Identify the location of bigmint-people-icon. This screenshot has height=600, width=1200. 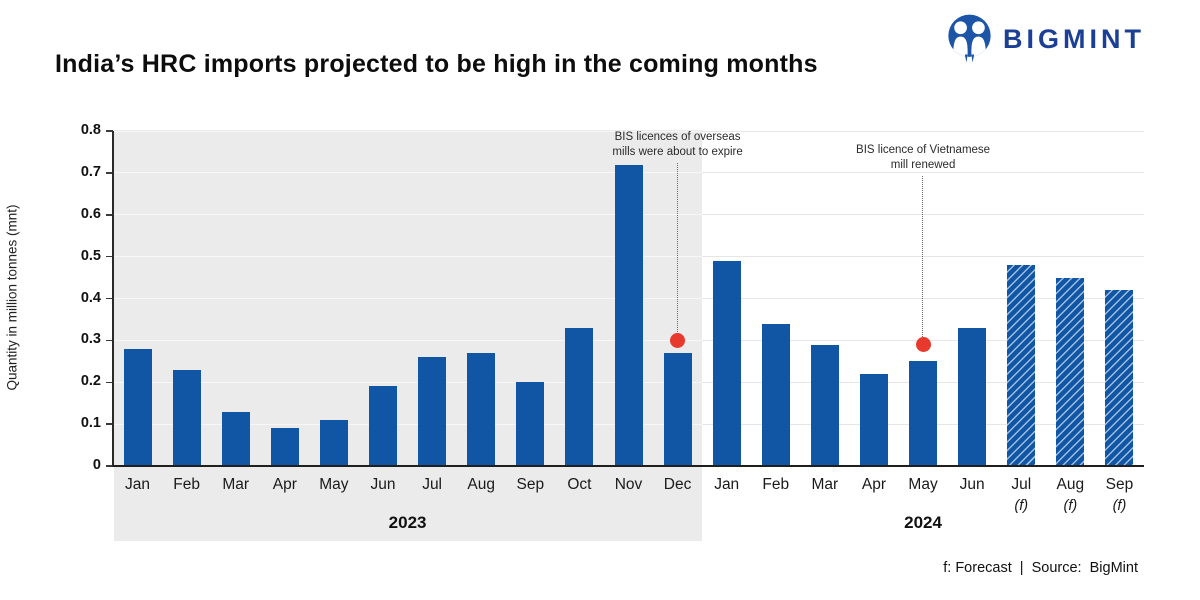
(969, 39).